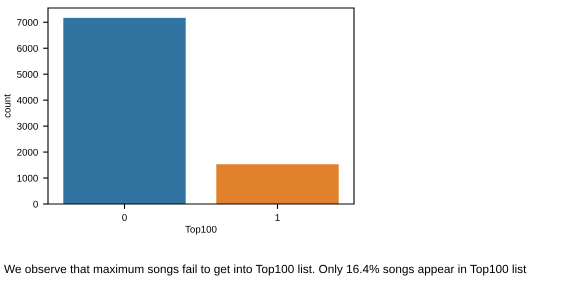 This screenshot has width=576, height=286. What do you see at coordinates (27, 22) in the screenshot?
I see `y-tick-label: 7000` at bounding box center [27, 22].